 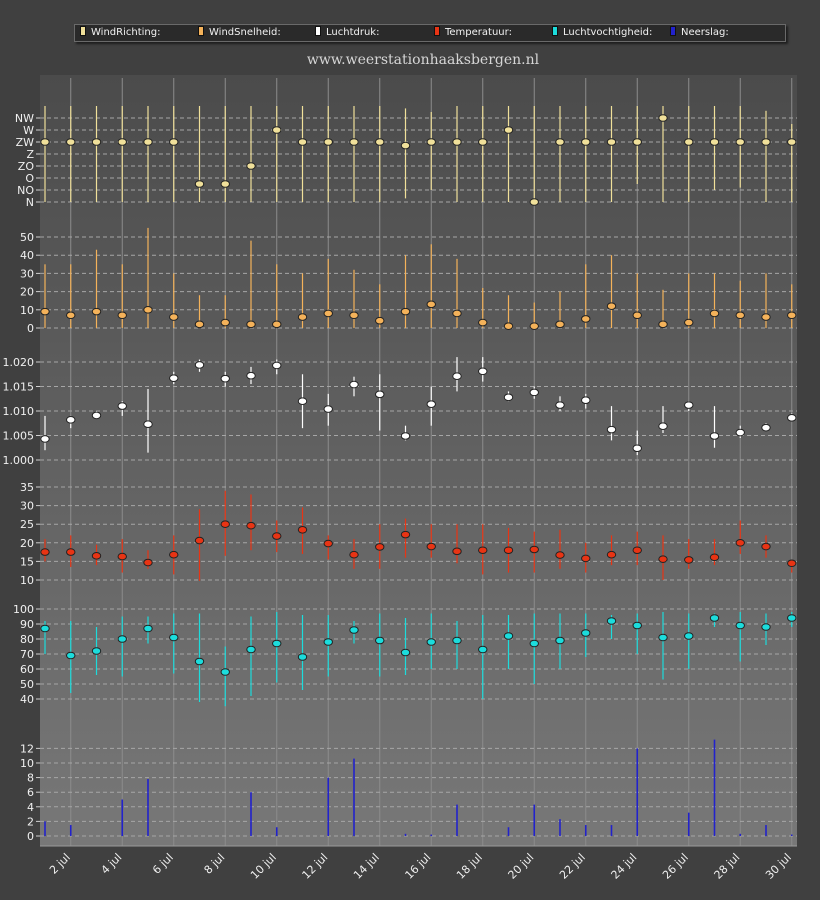 What do you see at coordinates (30, 807) in the screenshot?
I see `neerslag-tick-label: 4` at bounding box center [30, 807].